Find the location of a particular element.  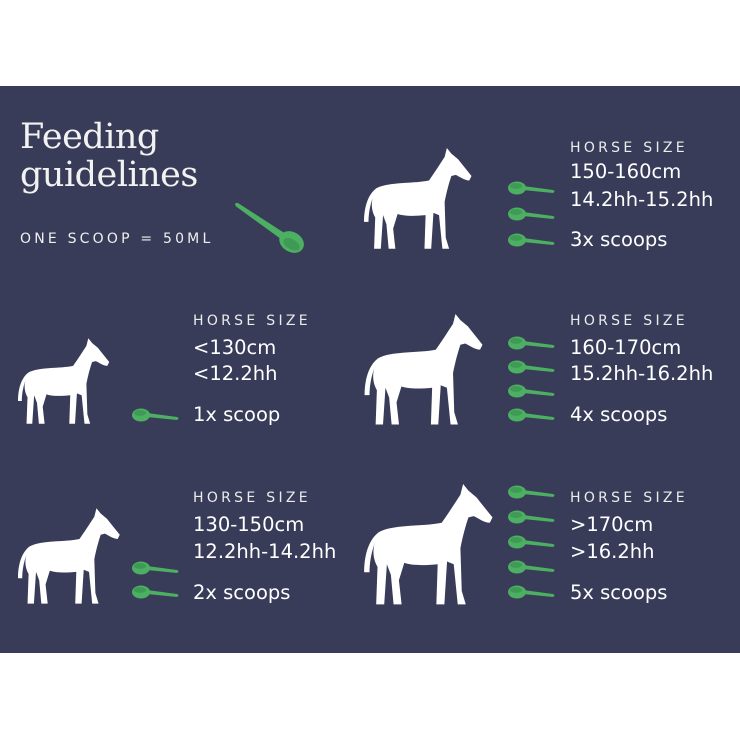

height-hh: 14.2hh-15.2hh is located at coordinates (642, 199).